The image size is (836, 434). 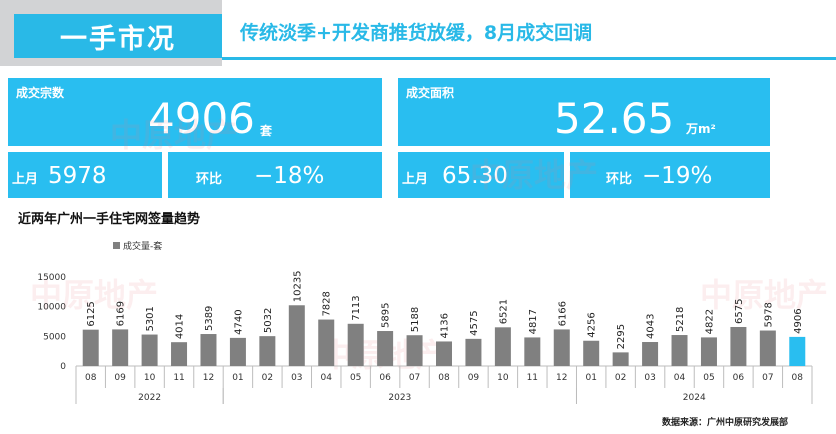 I want to click on data-label: 6575, so click(x=739, y=311).